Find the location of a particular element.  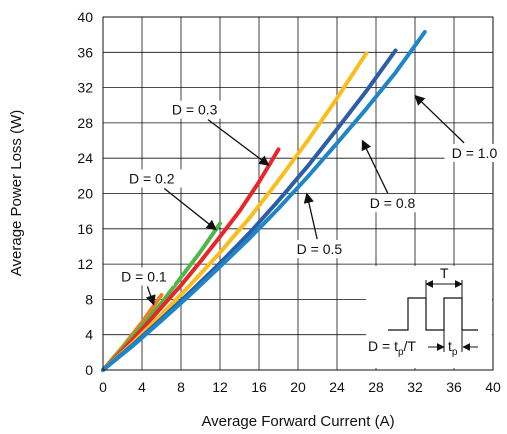

tp-label: tp is located at coordinates (453, 348).